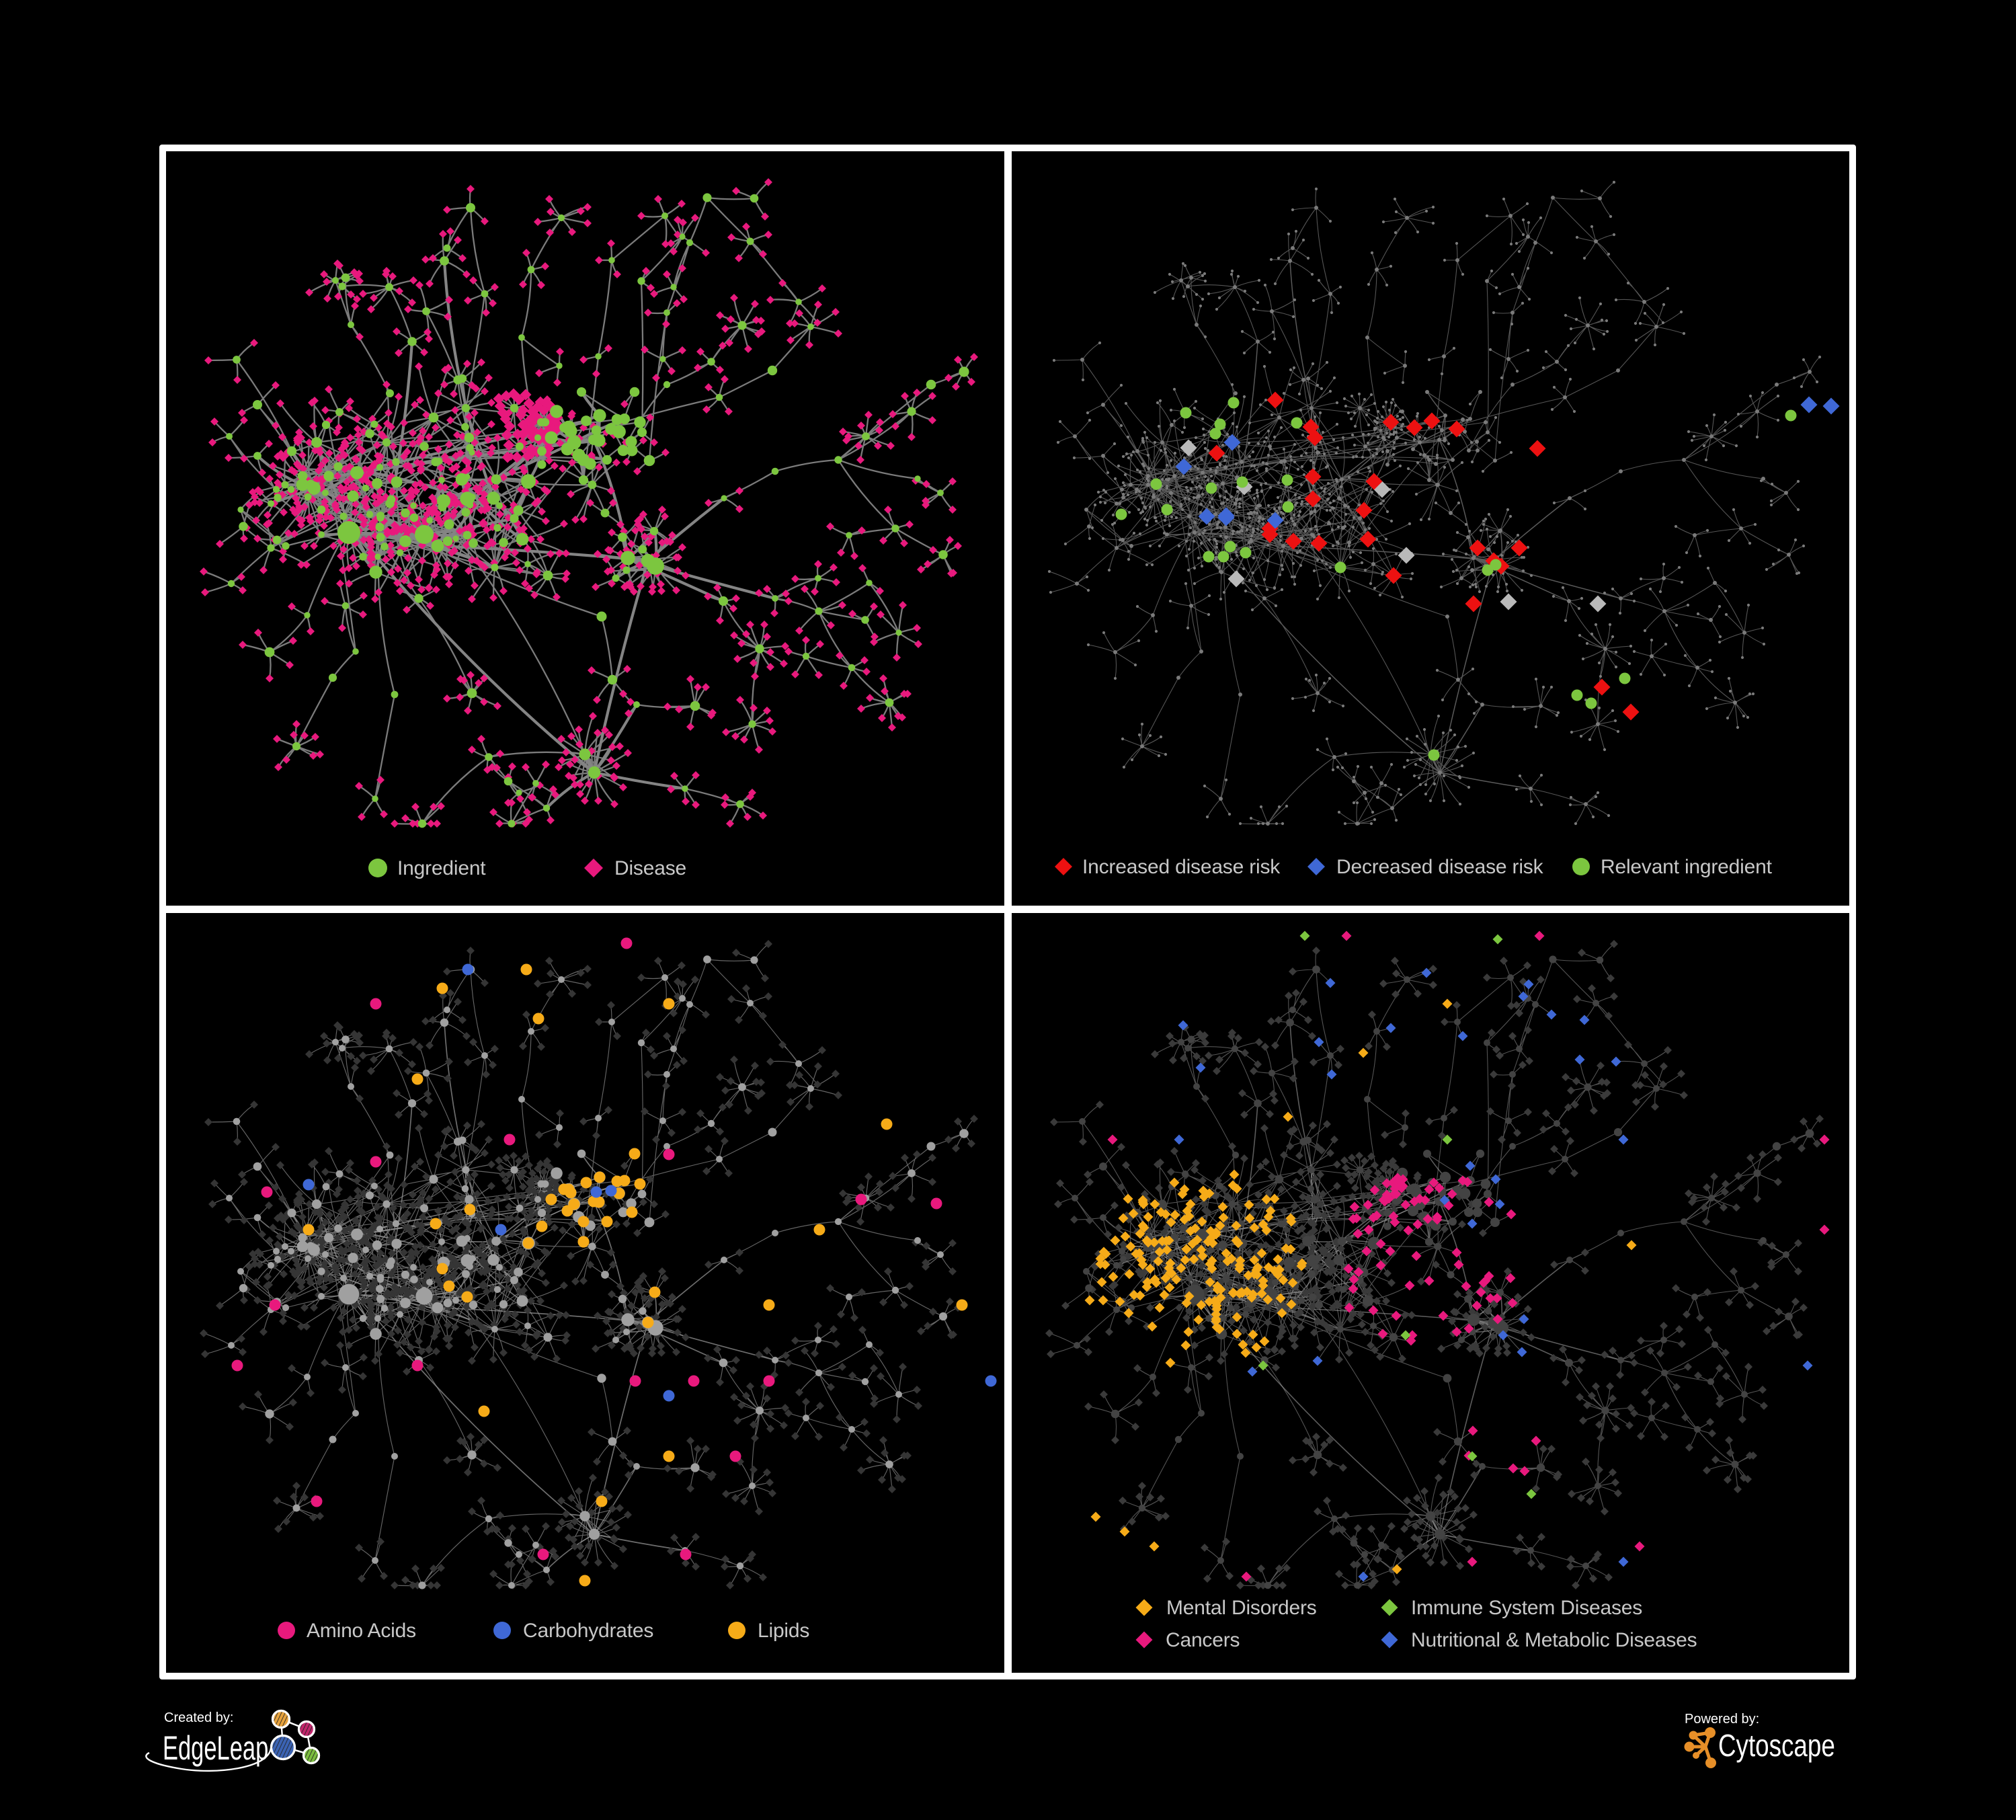  What do you see at coordinates (441, 868) in the screenshot?
I see `svg-text: Ingredient` at bounding box center [441, 868].